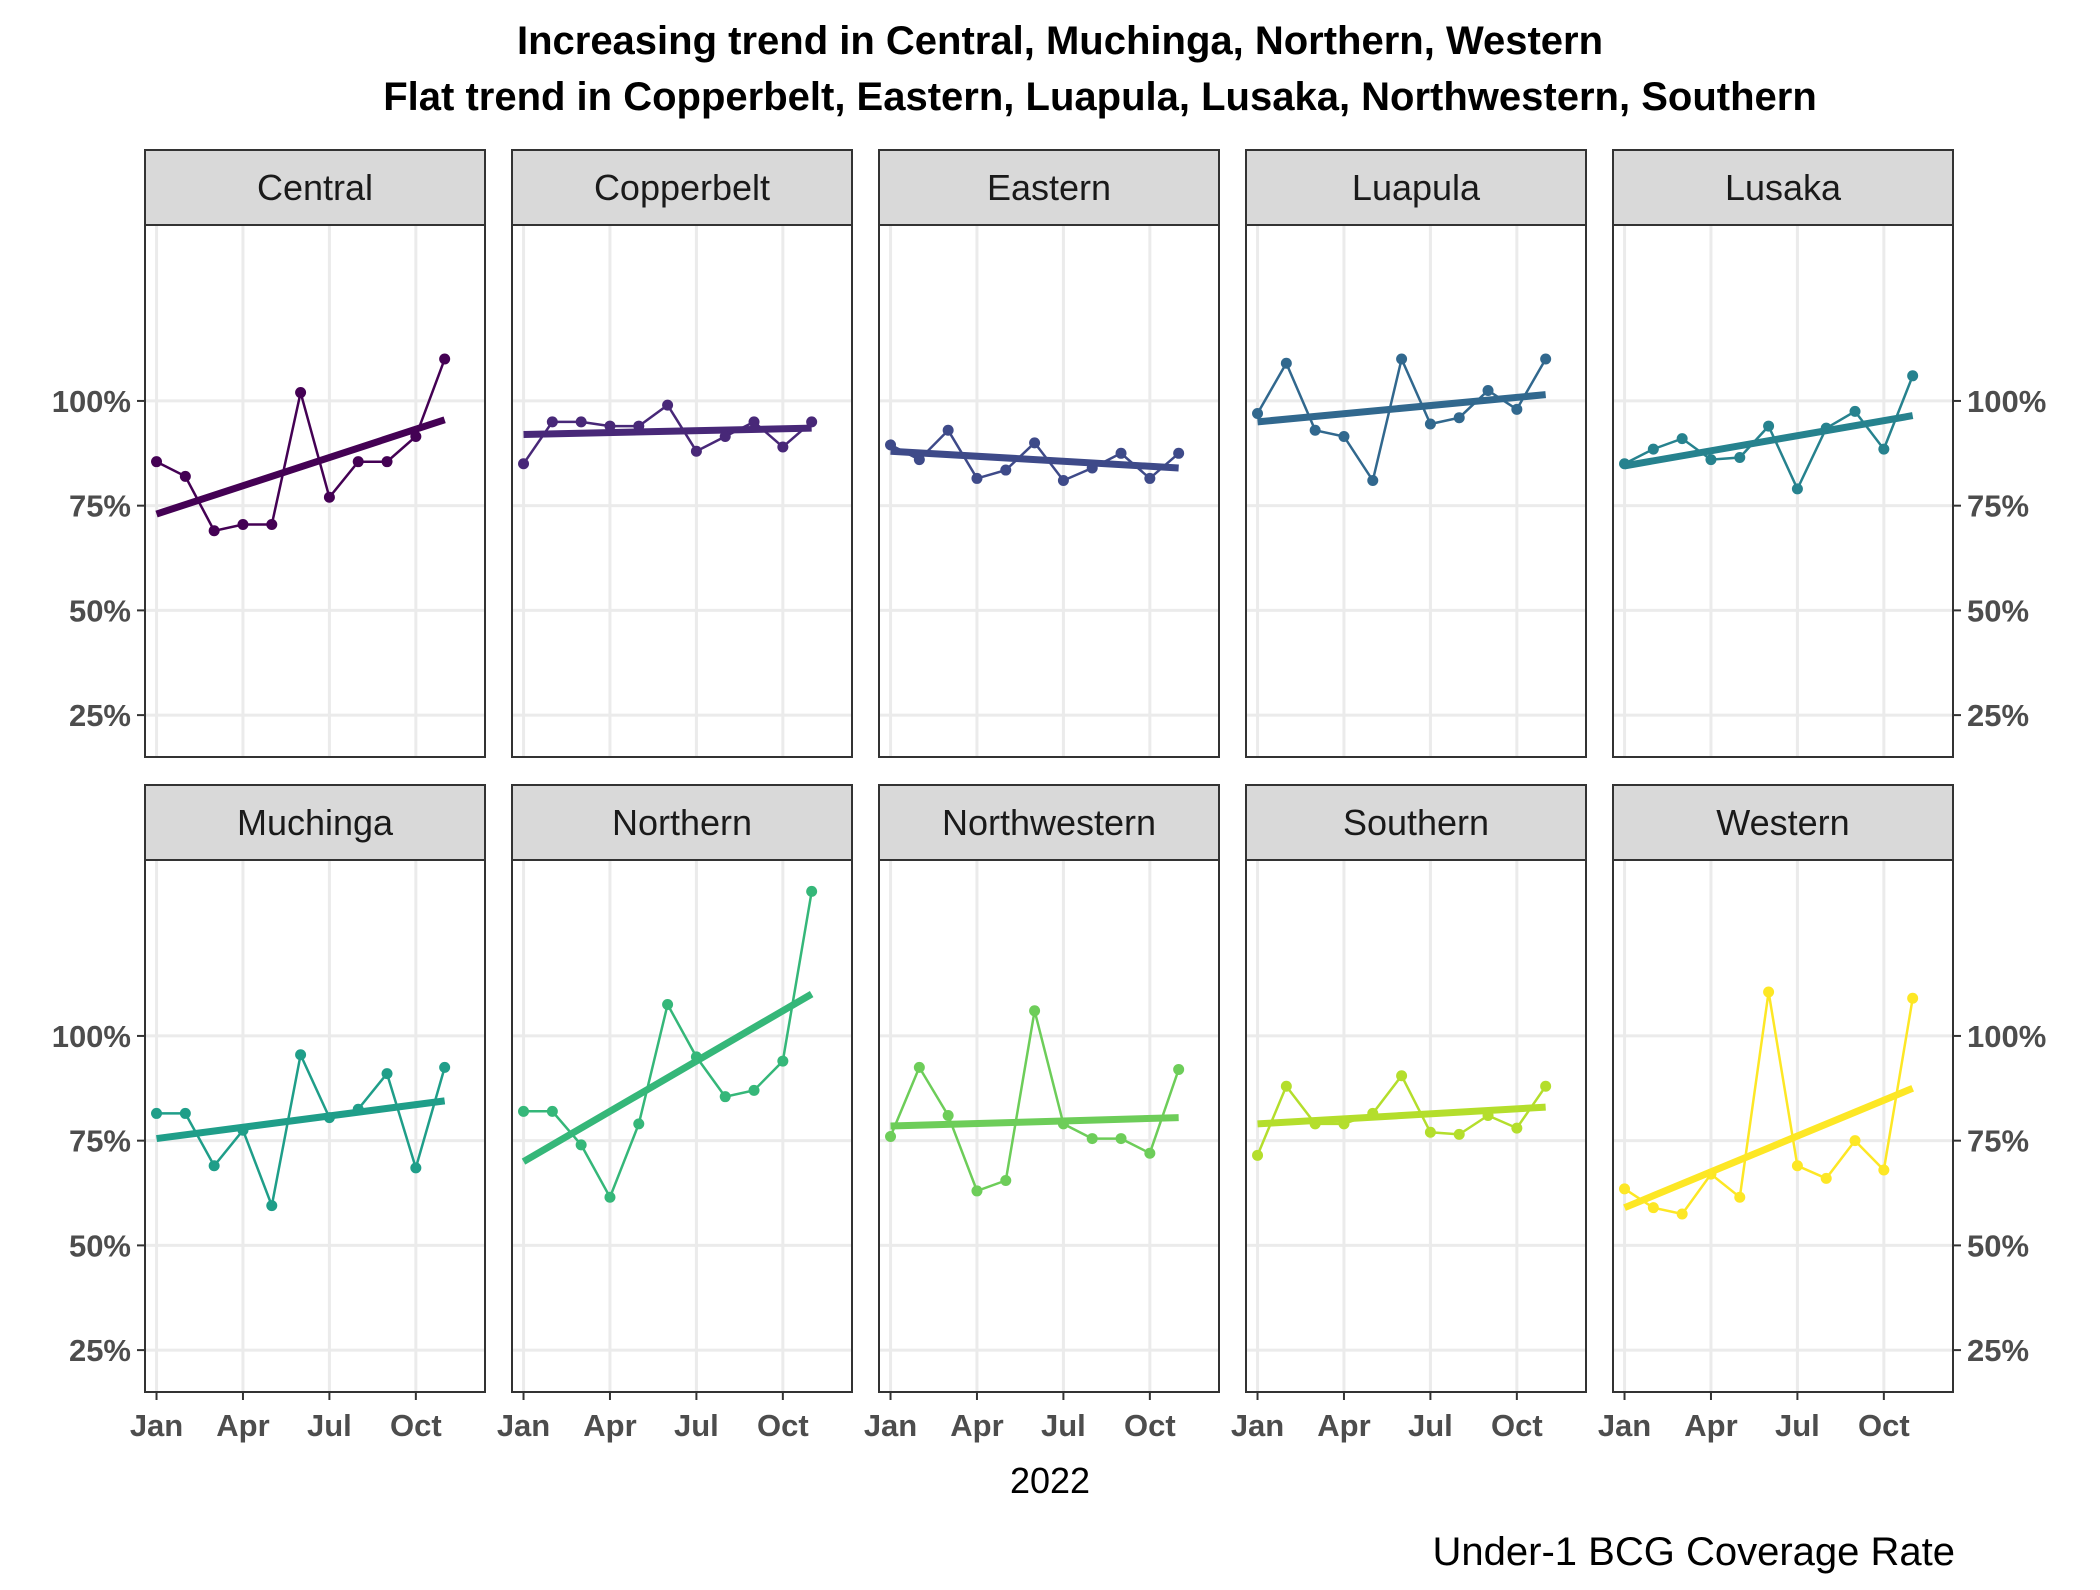 The image size is (2100, 1590). Describe the element at coordinates (1416, 822) in the screenshot. I see `facet-label: Southern` at that location.